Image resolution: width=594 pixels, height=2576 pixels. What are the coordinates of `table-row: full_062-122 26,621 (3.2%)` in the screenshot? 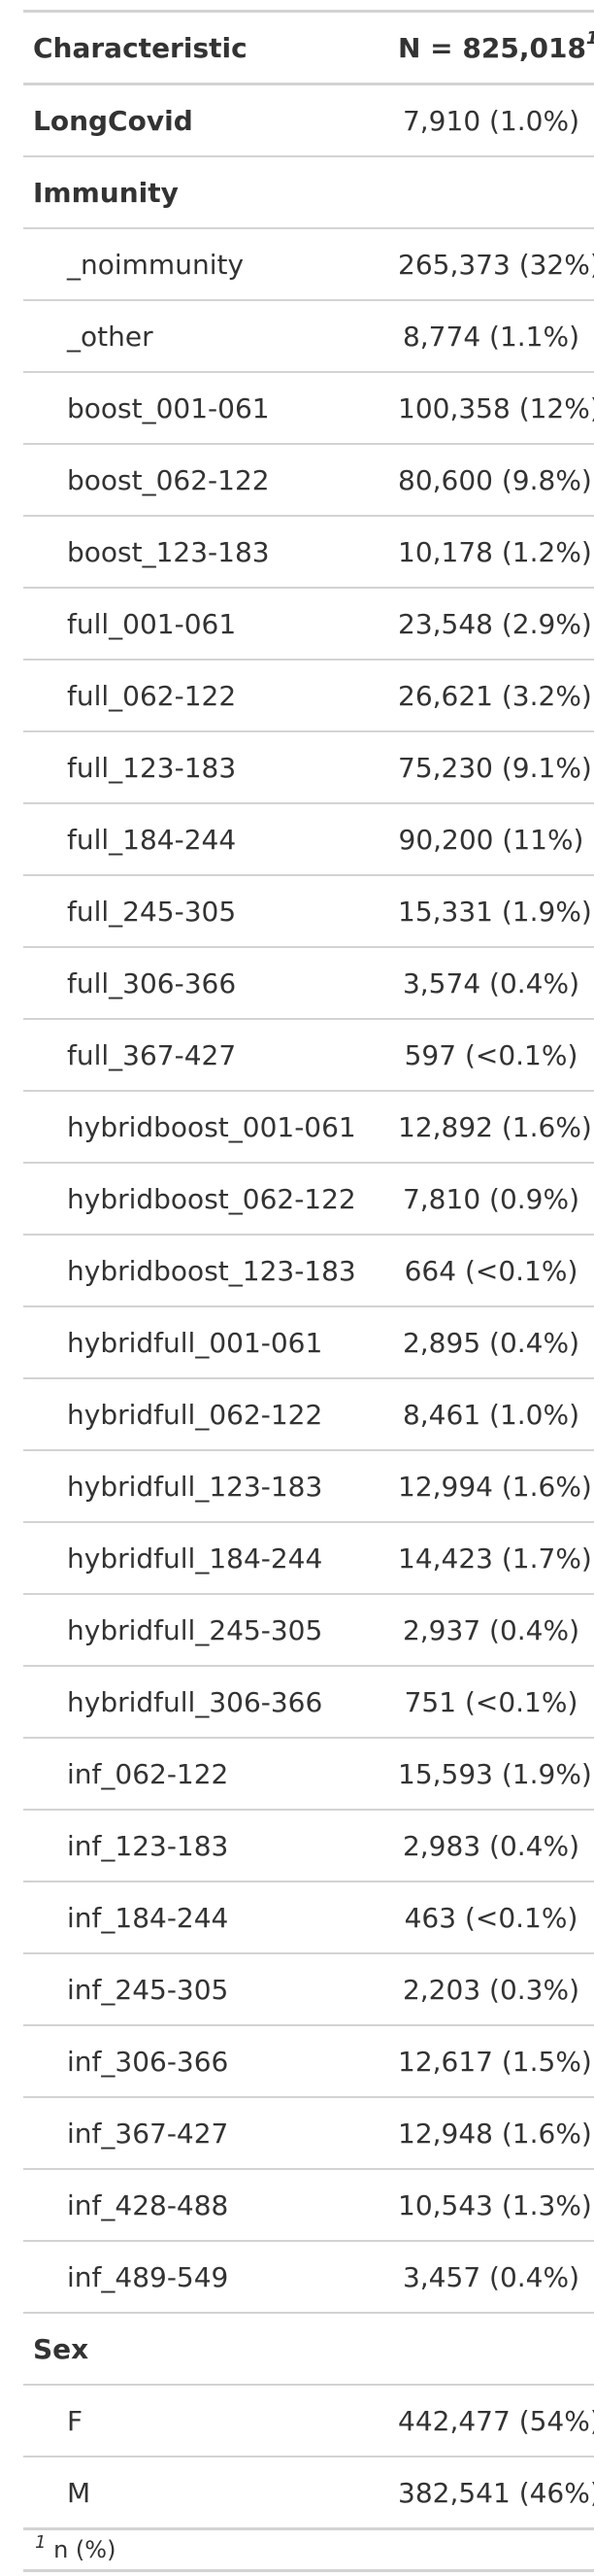 It's located at (308, 695).